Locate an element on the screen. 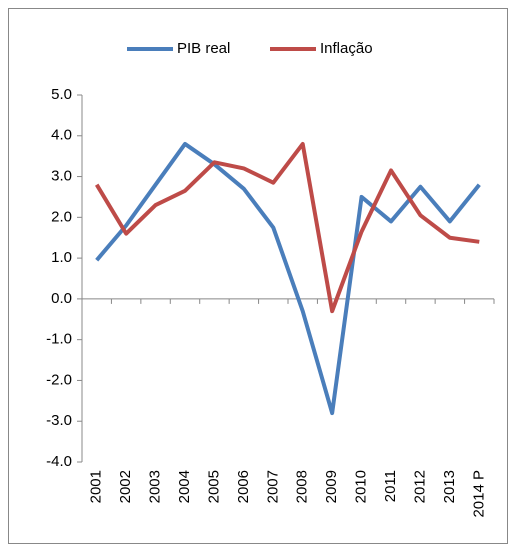 The height and width of the screenshot is (552, 516). y-tick-label: 3.0 is located at coordinates (61, 176).